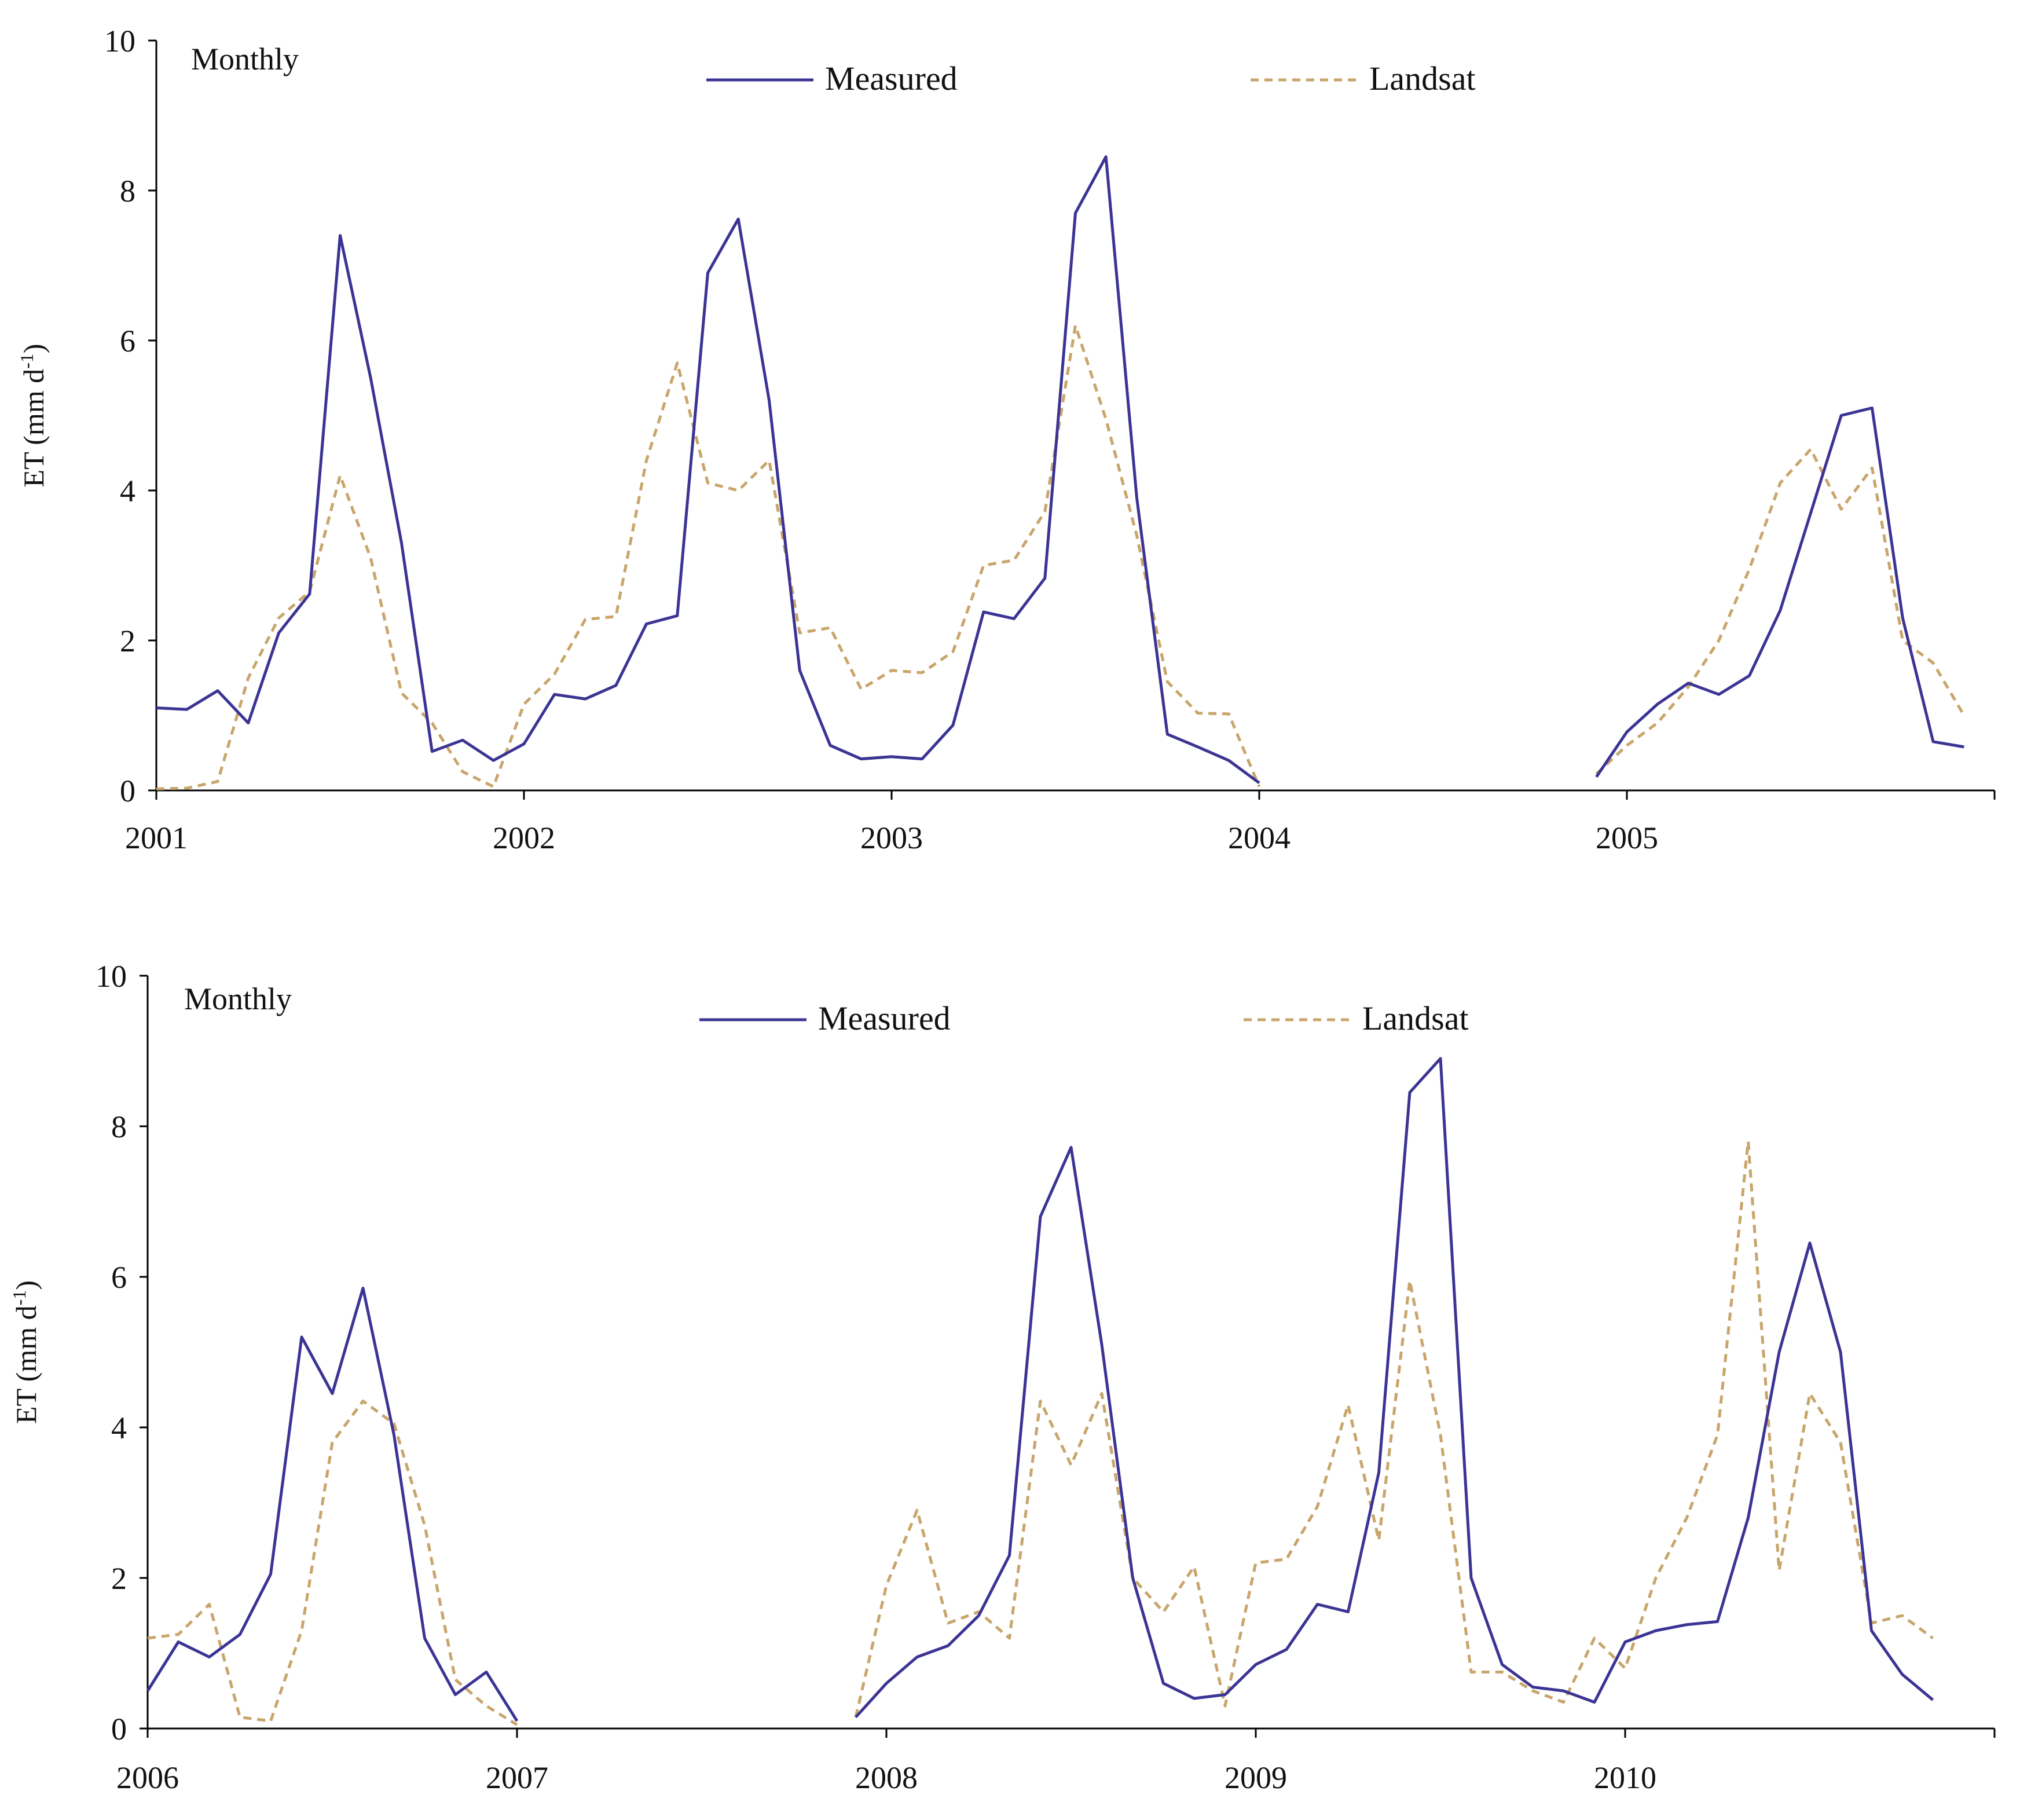 The height and width of the screenshot is (1820, 2020). I want to click on x-tick-label: 2003, so click(891, 838).